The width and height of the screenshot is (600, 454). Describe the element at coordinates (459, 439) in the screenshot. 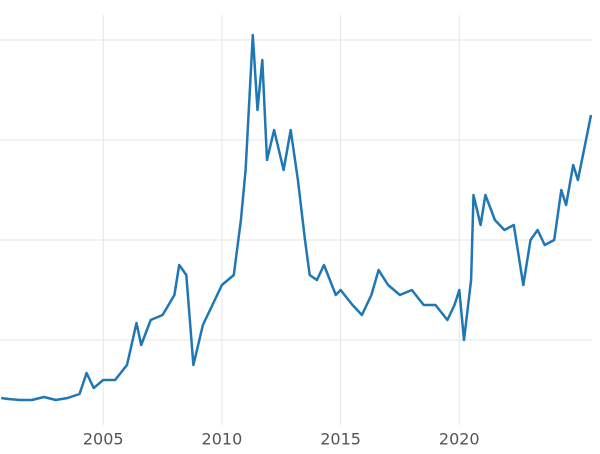

I see `x-tick-label: 2020` at that location.